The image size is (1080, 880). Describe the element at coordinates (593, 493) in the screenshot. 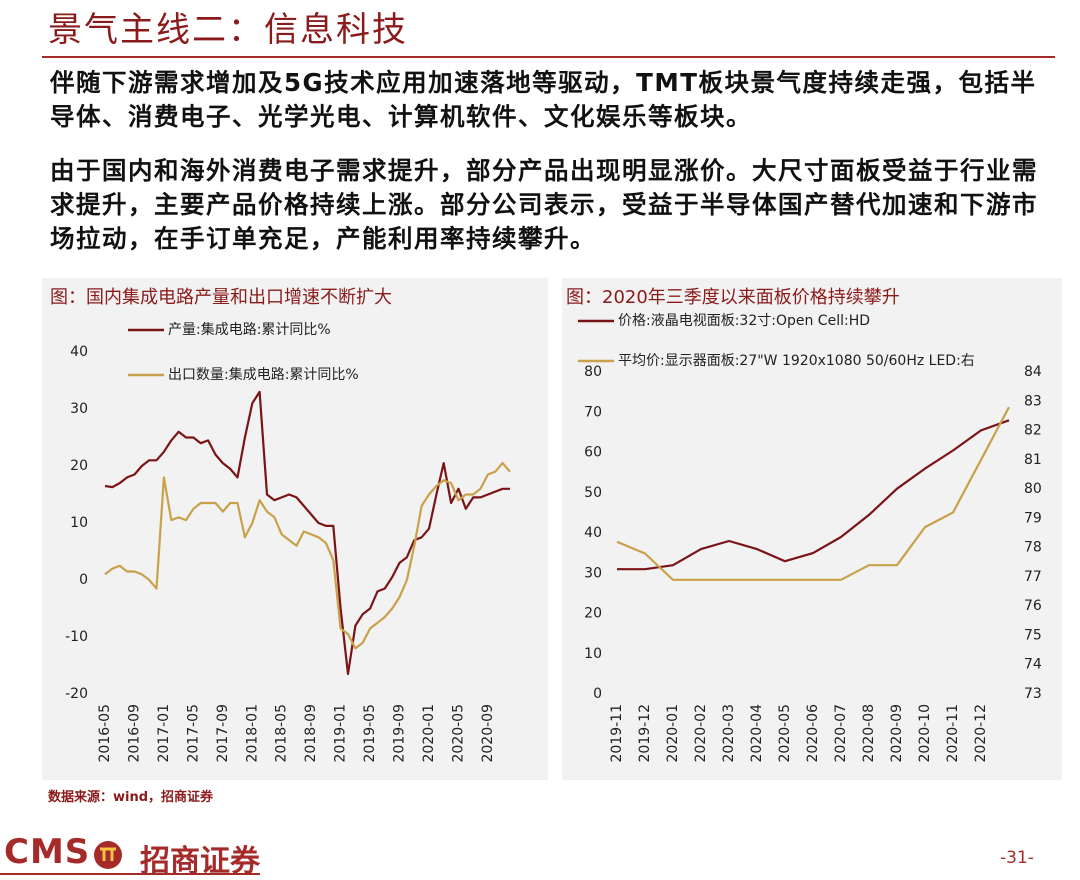

I see `y-tick-label: 50` at that location.